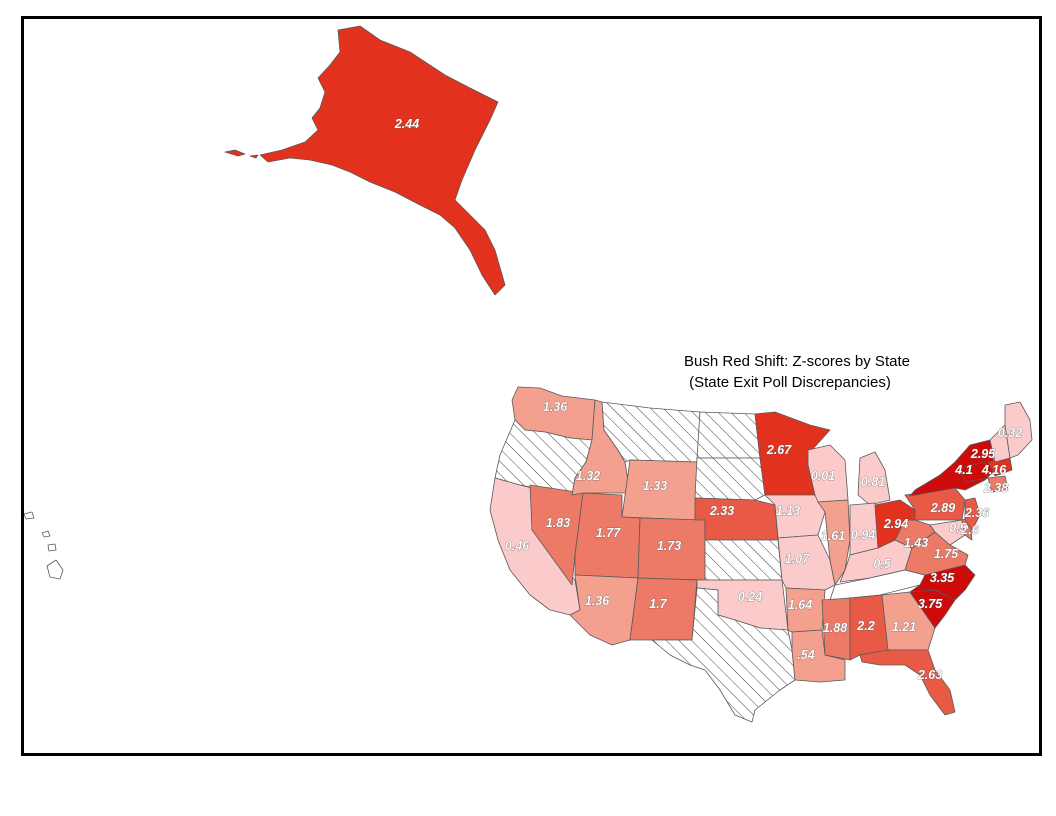 The width and height of the screenshot is (1056, 816). Describe the element at coordinates (805, 655) in the screenshot. I see `label-LA: .54` at that location.